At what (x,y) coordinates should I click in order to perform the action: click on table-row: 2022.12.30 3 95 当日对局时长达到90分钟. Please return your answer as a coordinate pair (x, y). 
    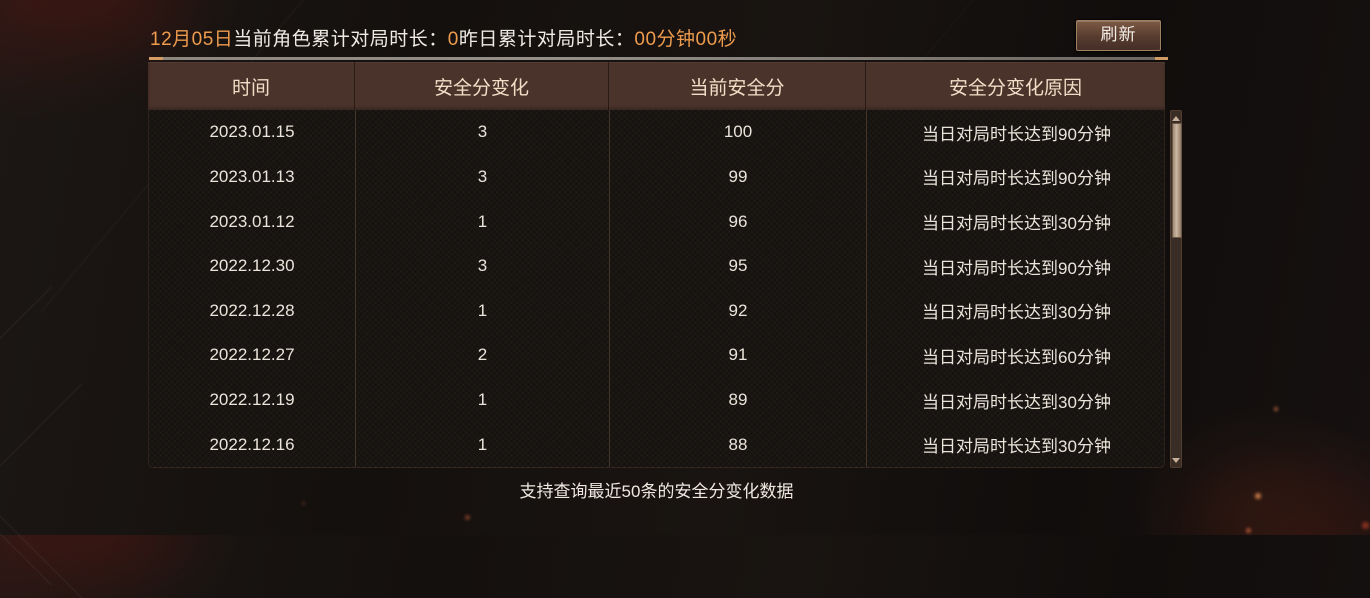
    Looking at the image, I should click on (657, 266).